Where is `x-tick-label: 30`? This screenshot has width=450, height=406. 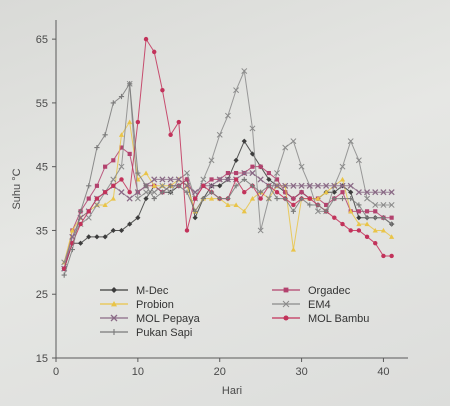 x-tick-label: 30 is located at coordinates (301, 372).